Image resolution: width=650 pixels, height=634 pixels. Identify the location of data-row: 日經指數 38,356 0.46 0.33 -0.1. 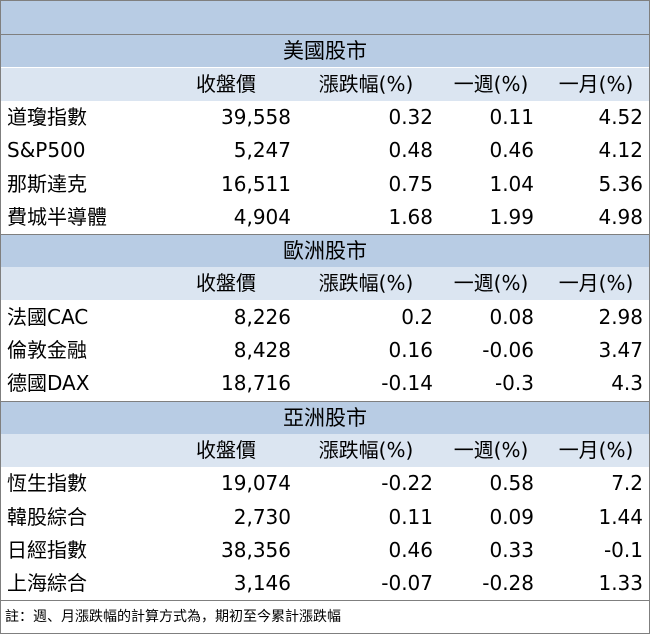
(325, 550).